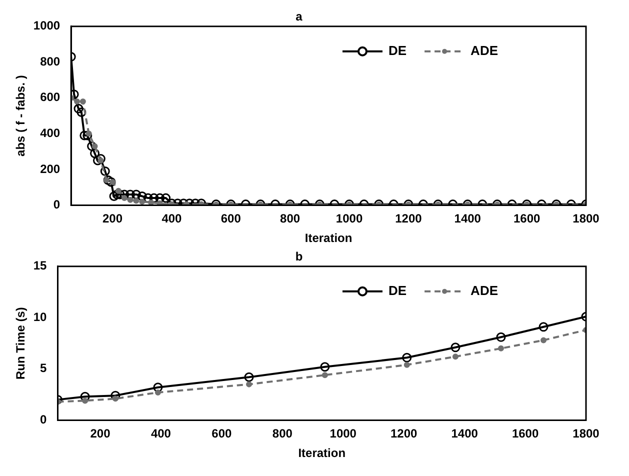 The height and width of the screenshot is (476, 629). What do you see at coordinates (46, 25) in the screenshot?
I see `y-tick-label: 1000` at bounding box center [46, 25].